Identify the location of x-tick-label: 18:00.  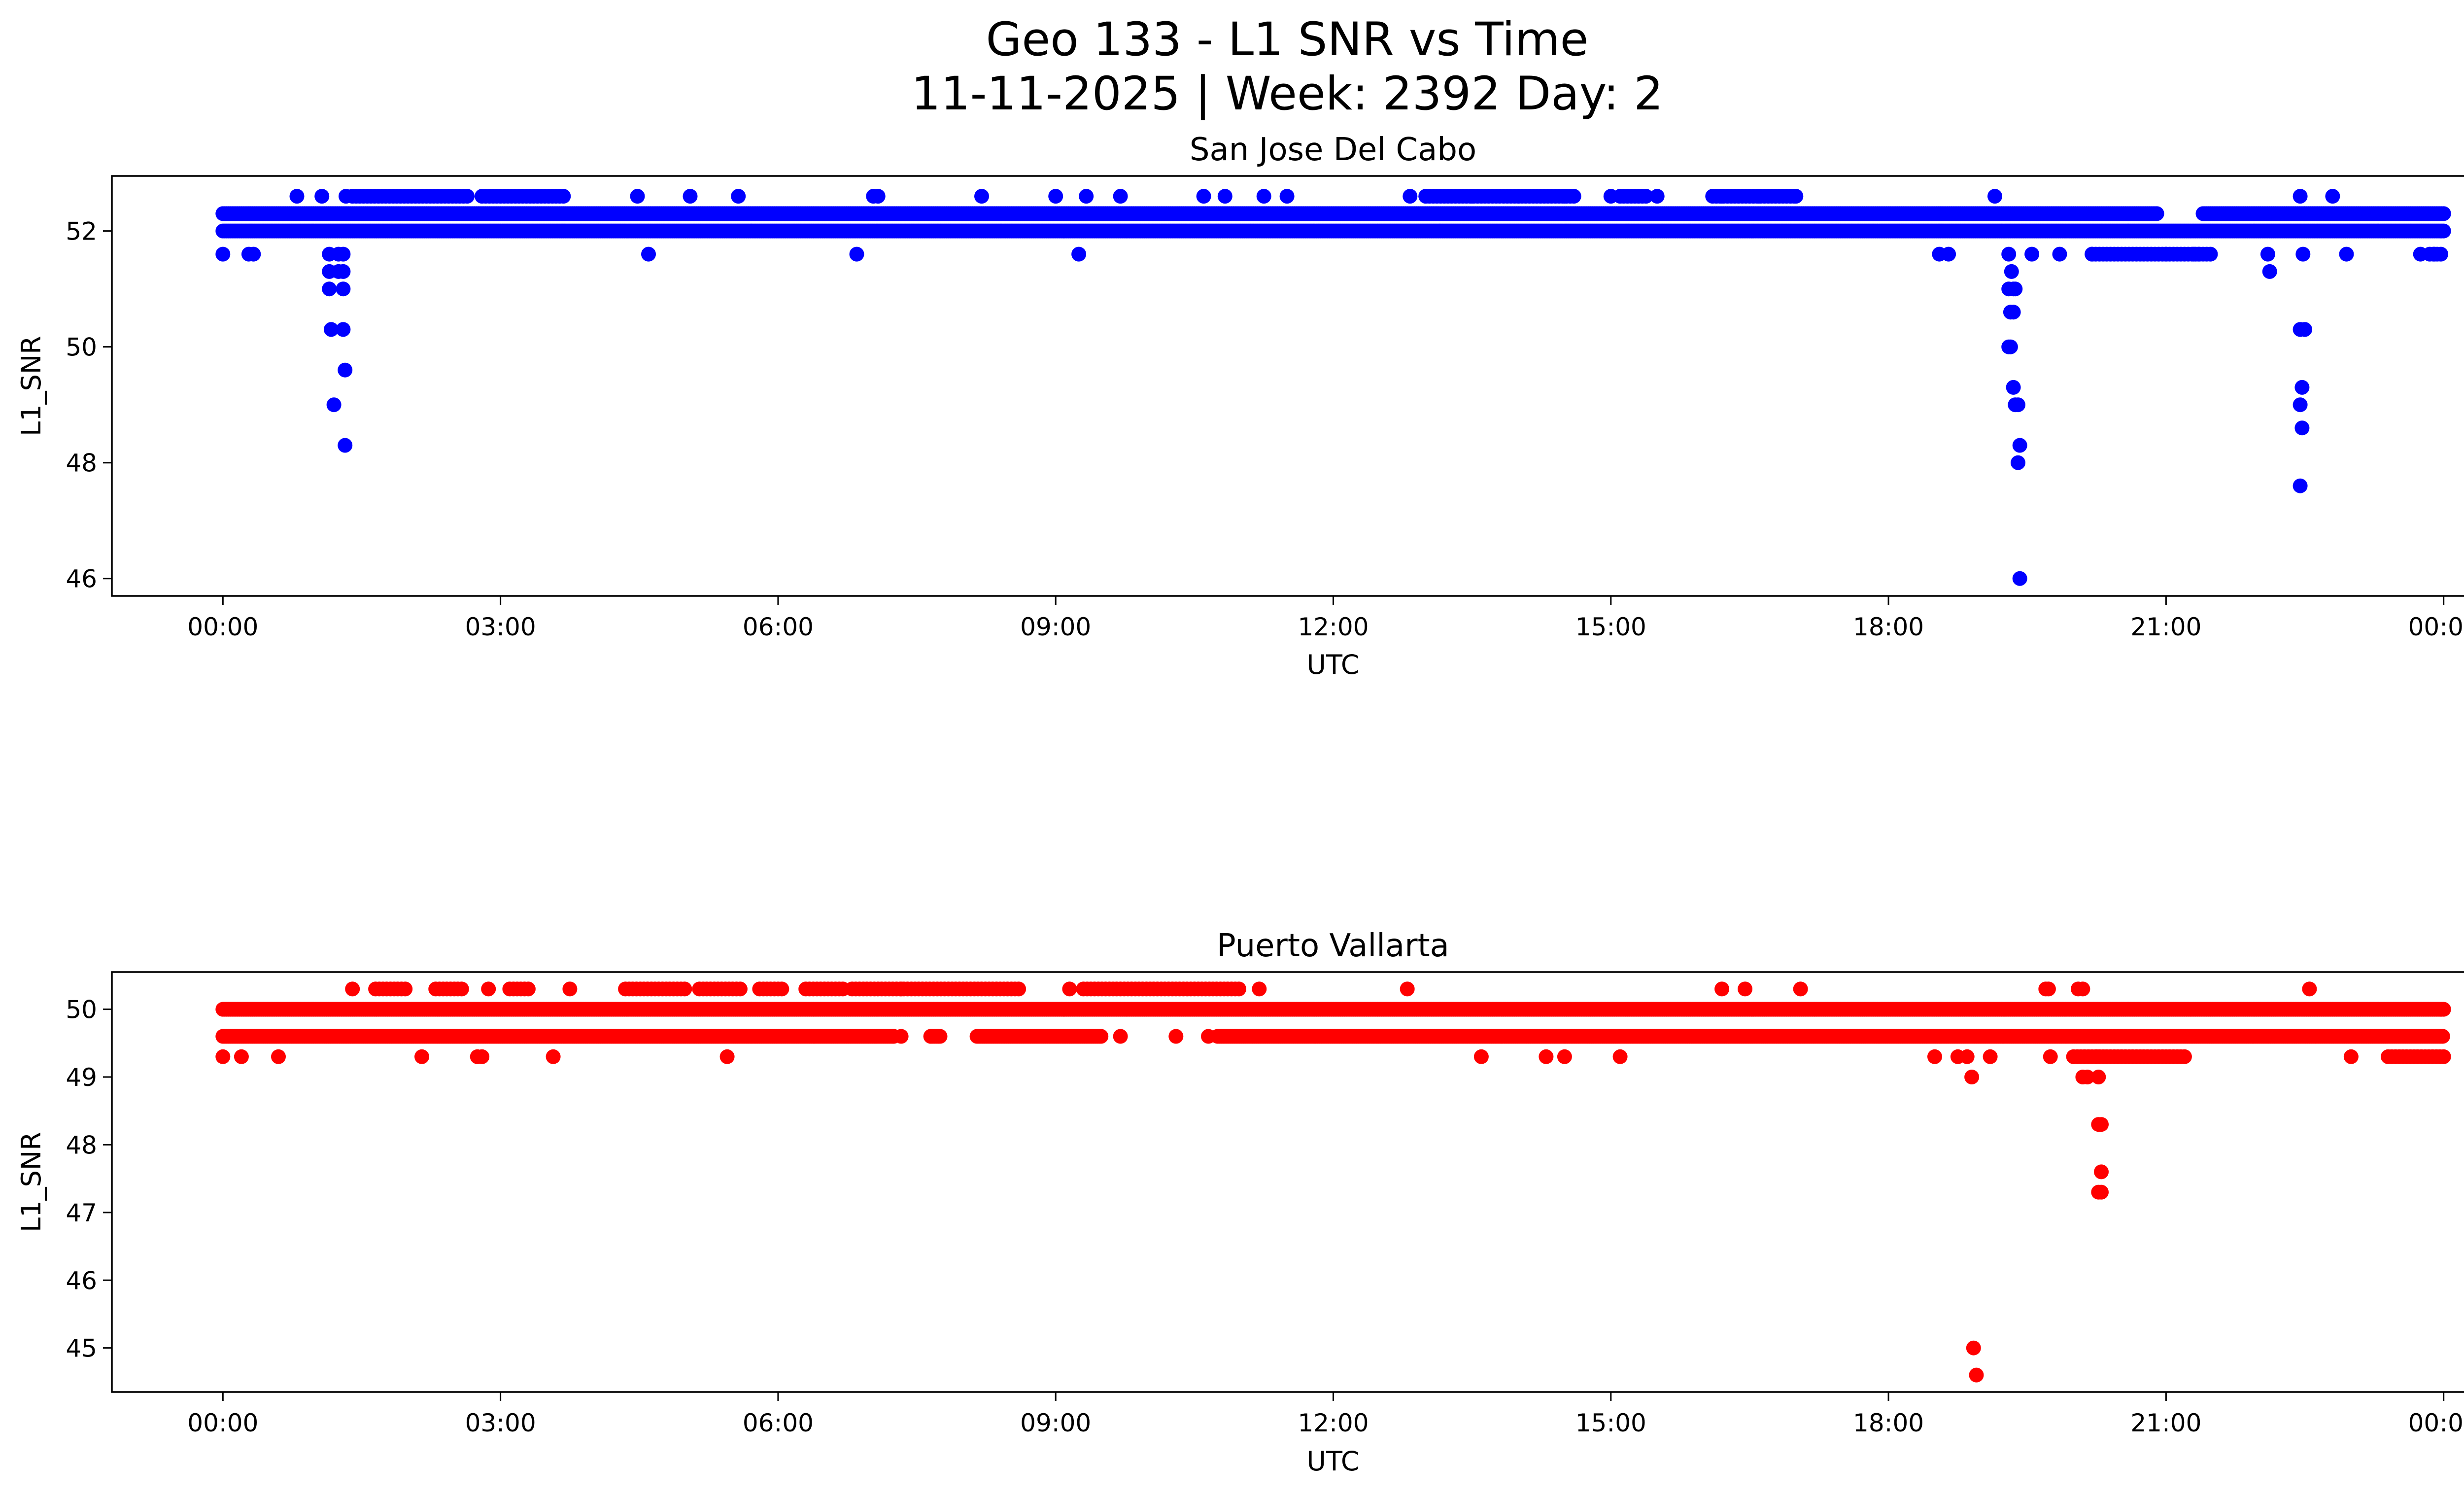
(1888, 627).